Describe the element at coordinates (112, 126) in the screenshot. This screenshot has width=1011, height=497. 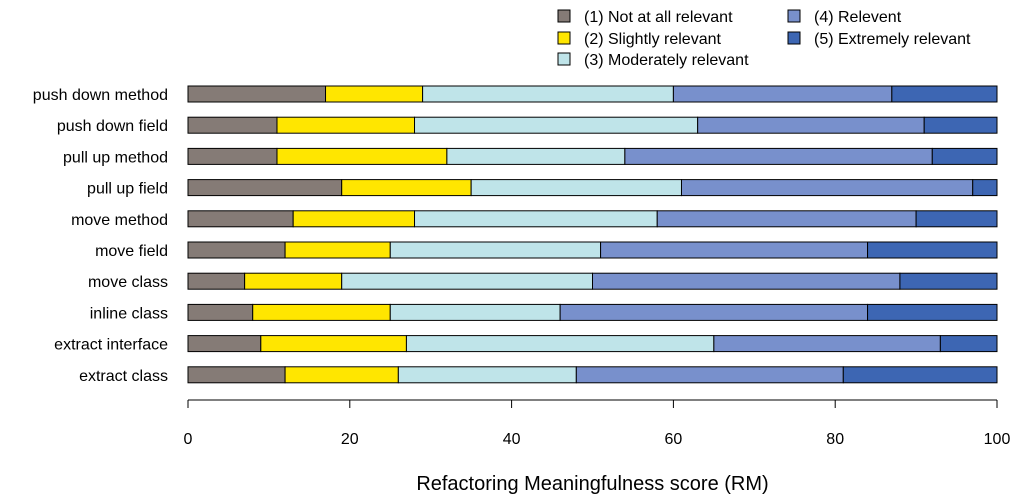
I see `category-label: push down field` at that location.